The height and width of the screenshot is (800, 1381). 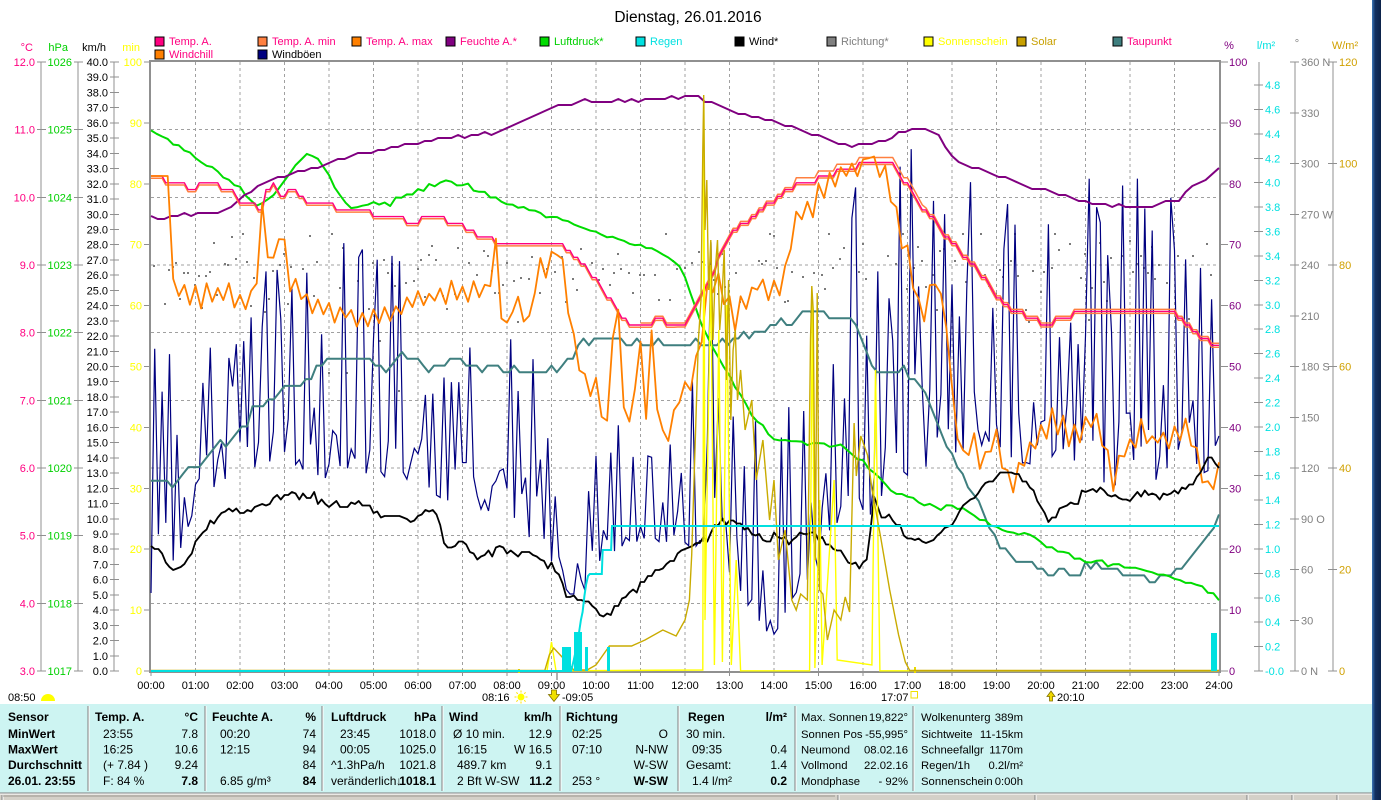 I want to click on svg-text: 00:20, so click(x=235, y=734).